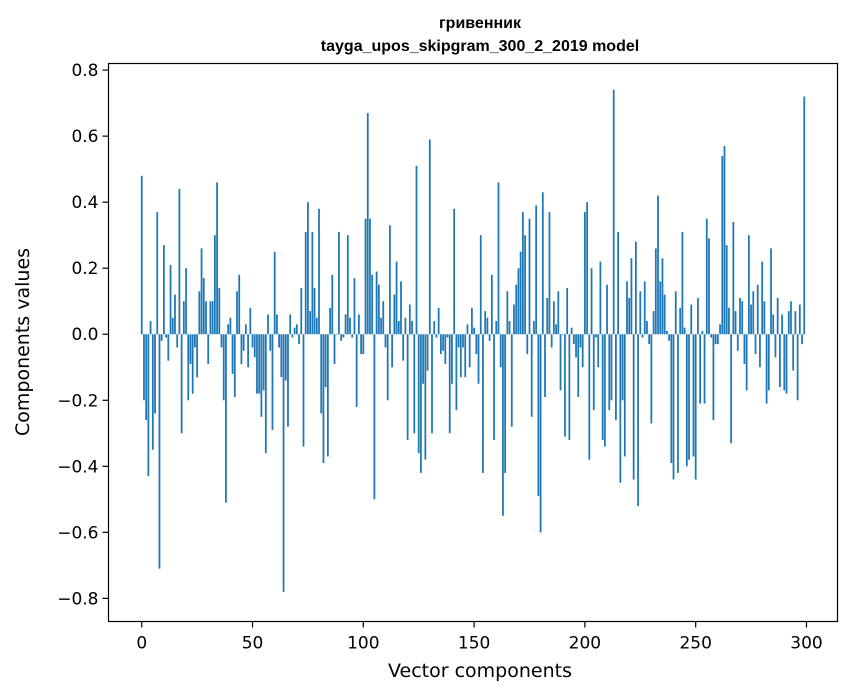  Describe the element at coordinates (84, 203) in the screenshot. I see `y-tick-label: 0.4` at that location.